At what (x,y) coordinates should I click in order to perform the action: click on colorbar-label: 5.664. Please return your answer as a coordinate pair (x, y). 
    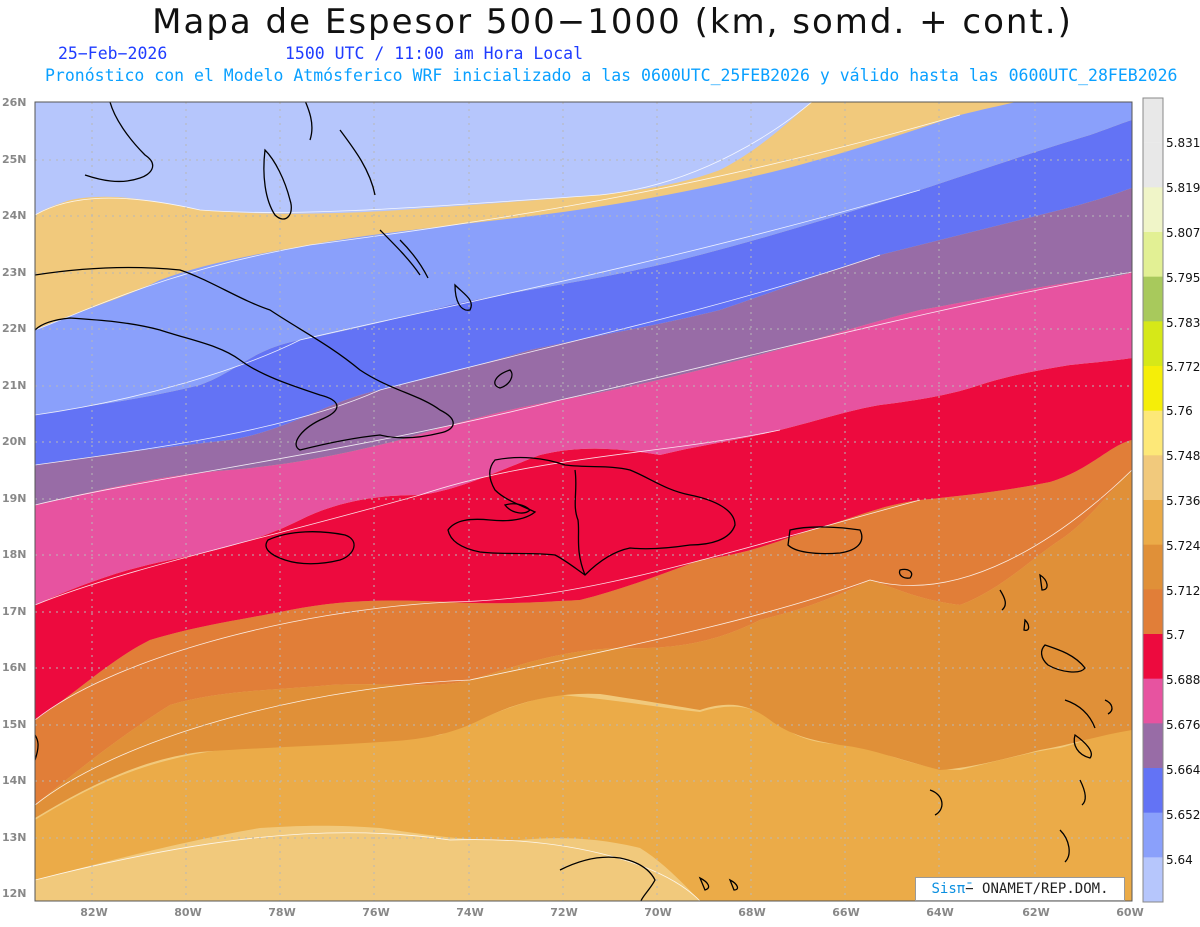
    Looking at the image, I should click on (1183, 770).